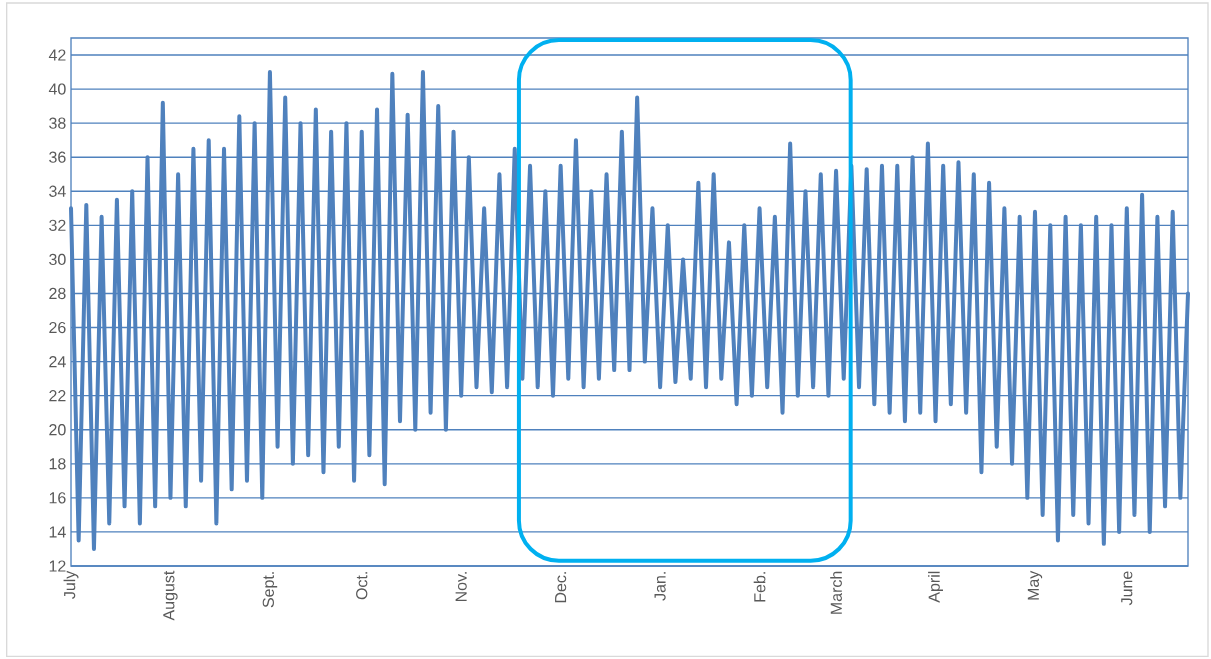 The image size is (1211, 659). Describe the element at coordinates (57, 396) in the screenshot. I see `y-tick-label: 22` at that location.